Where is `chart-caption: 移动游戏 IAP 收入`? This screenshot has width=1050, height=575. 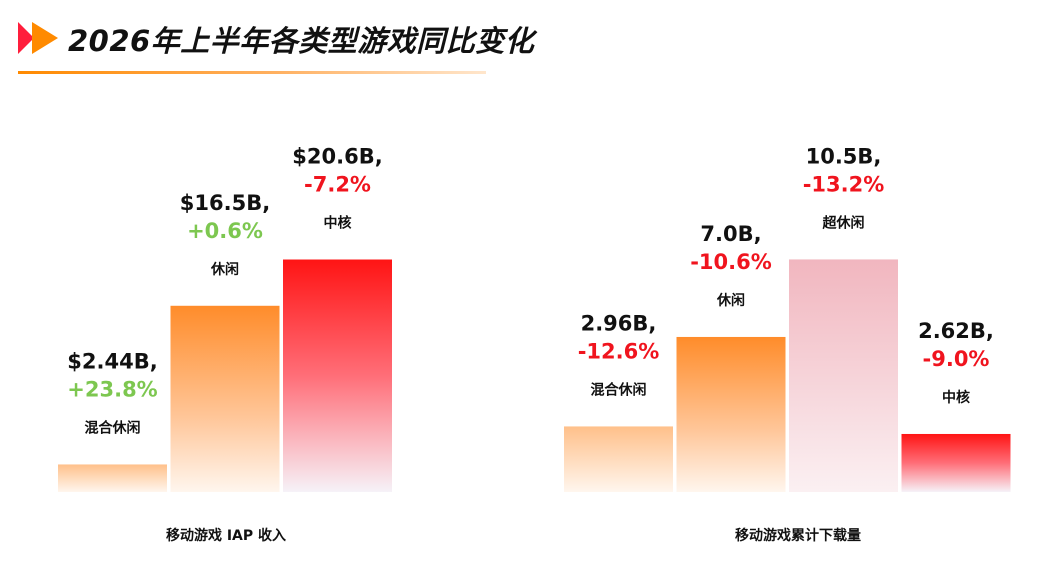 chart-caption: 移动游戏 IAP 收入 is located at coordinates (226, 535).